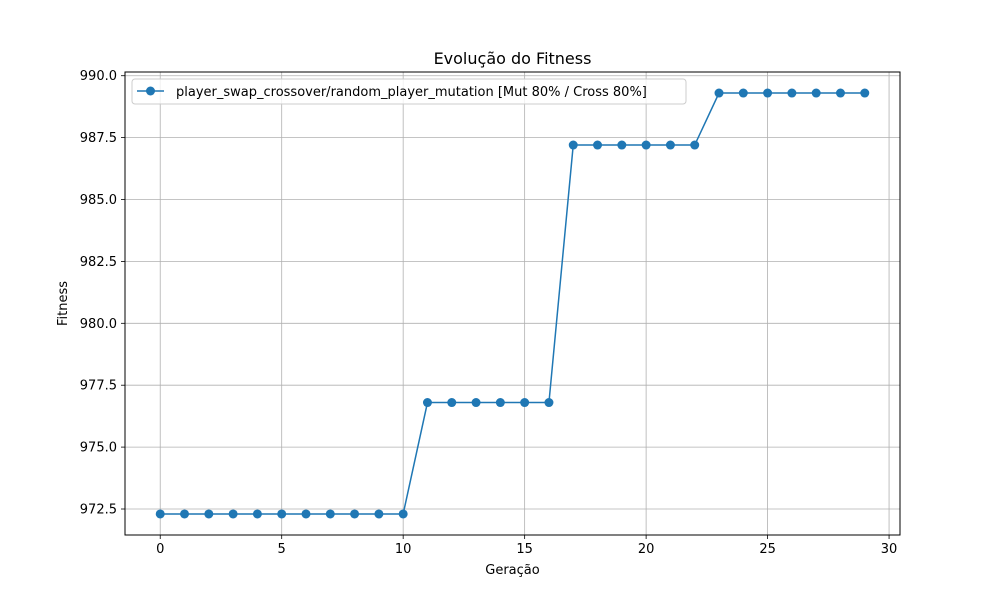 This screenshot has width=1000, height=600. What do you see at coordinates (98, 510) in the screenshot?
I see `y-tick-label: 972.5` at bounding box center [98, 510].